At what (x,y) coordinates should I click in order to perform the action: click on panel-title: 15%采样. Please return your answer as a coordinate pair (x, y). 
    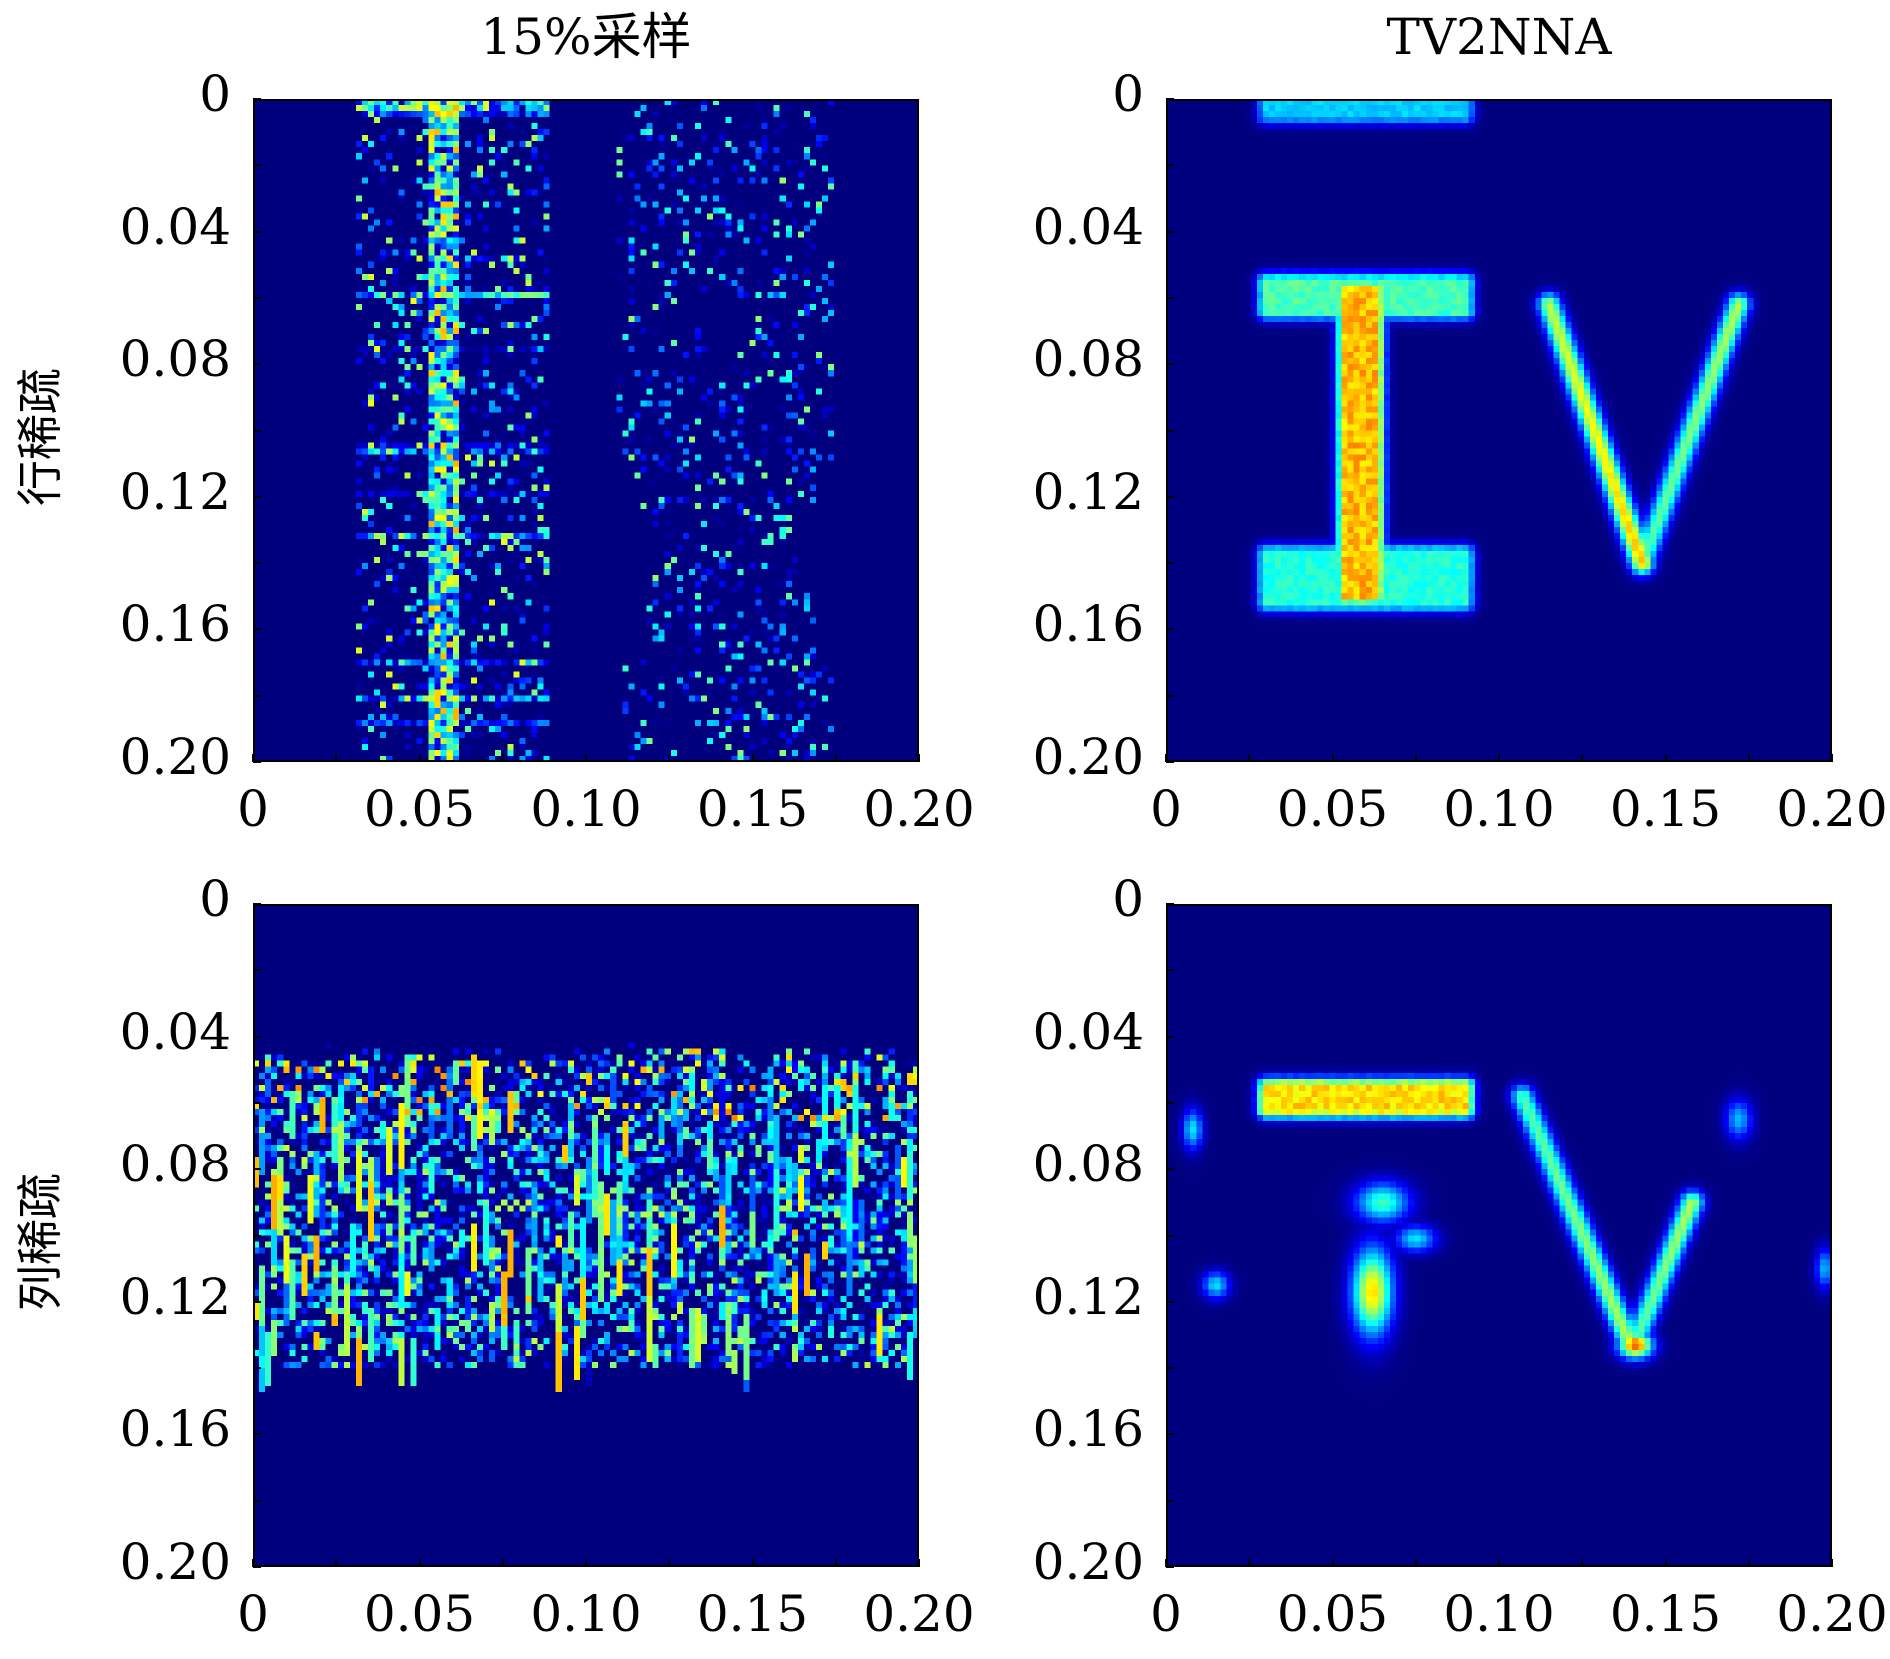
    Looking at the image, I should click on (586, 37).